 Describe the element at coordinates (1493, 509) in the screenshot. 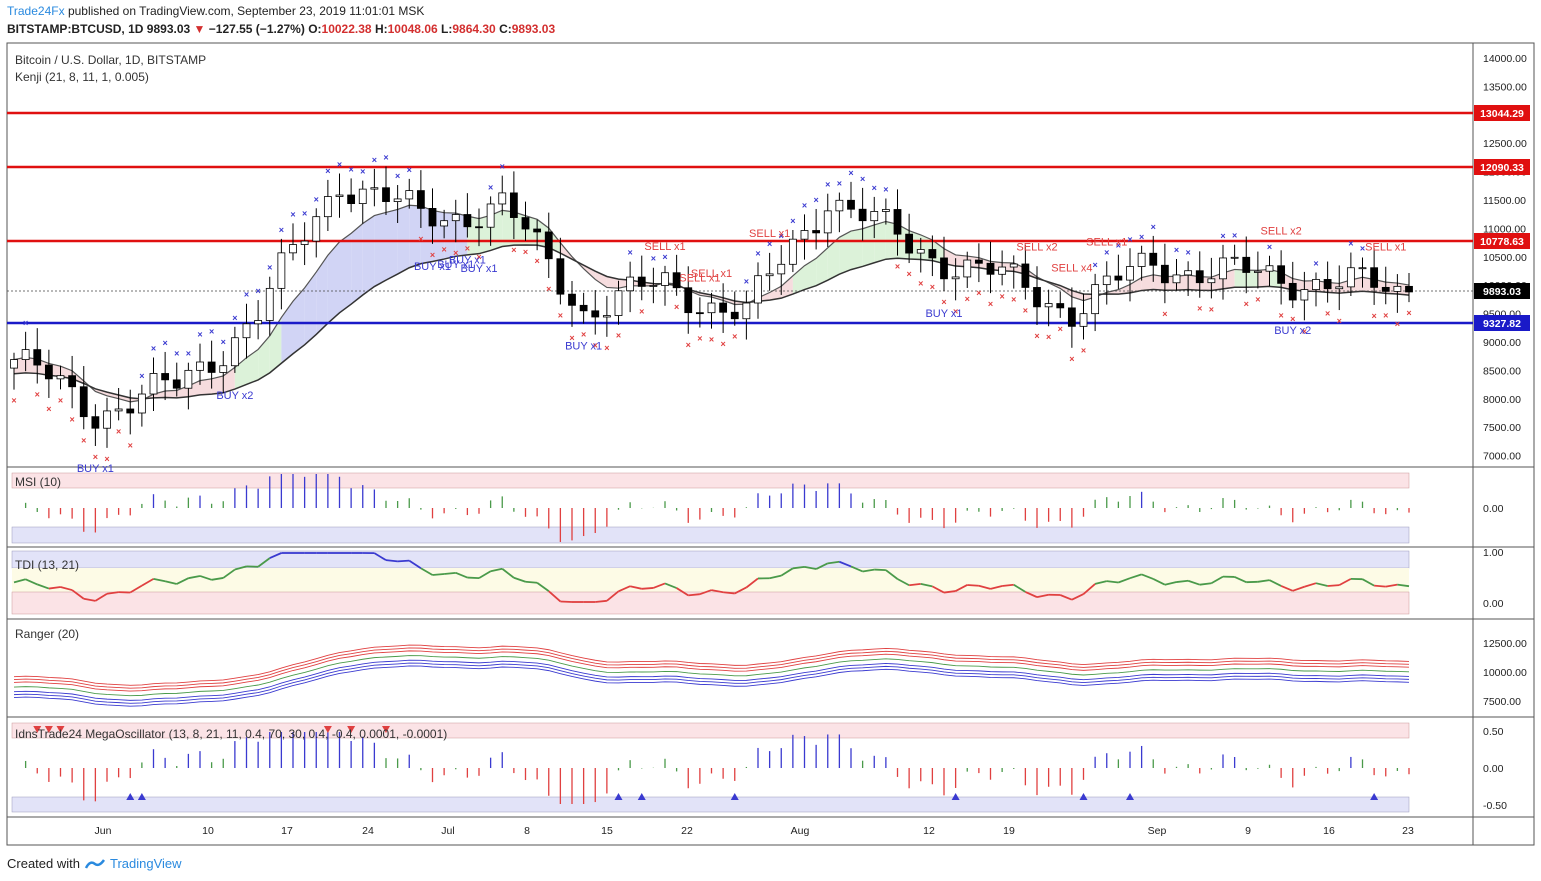

I see `msi-tick-label: 0.00` at that location.